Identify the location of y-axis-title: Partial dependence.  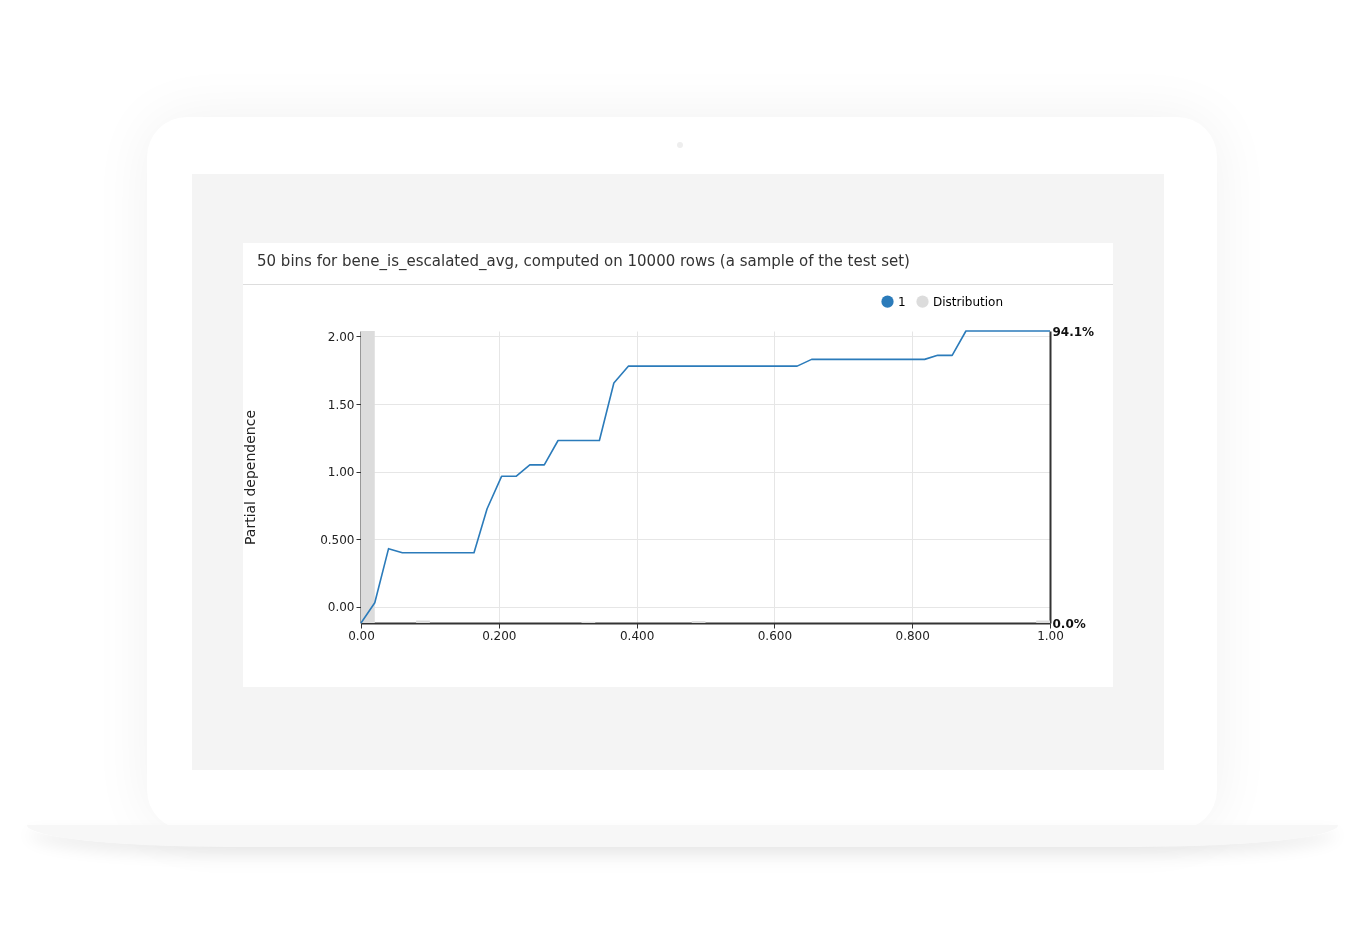
(250, 477).